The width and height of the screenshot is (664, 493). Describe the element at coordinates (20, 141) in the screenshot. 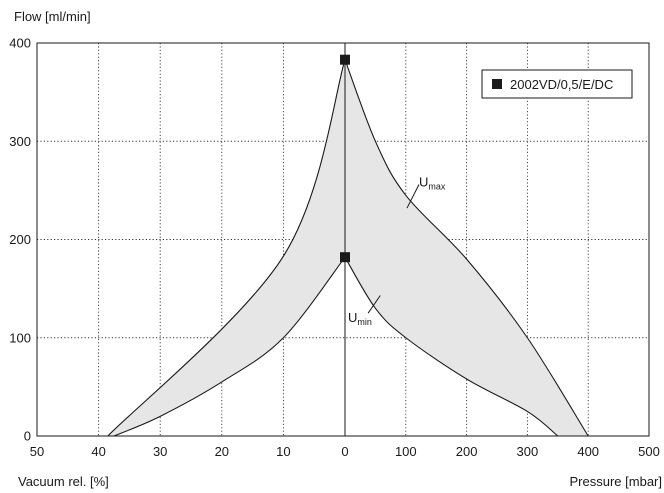

I see `y-tick-label: 300` at that location.